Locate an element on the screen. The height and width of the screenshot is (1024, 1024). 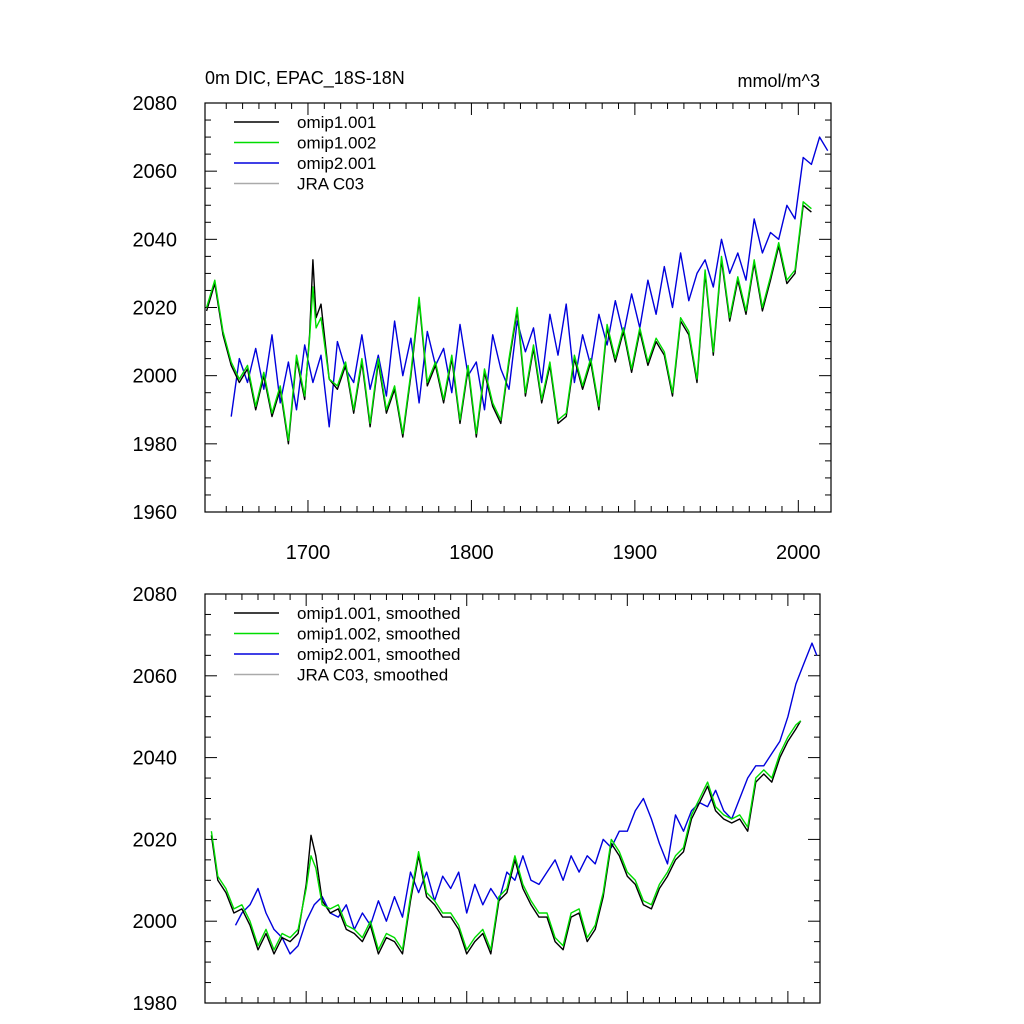
legend-label: JRA C03 is located at coordinates (330, 184).